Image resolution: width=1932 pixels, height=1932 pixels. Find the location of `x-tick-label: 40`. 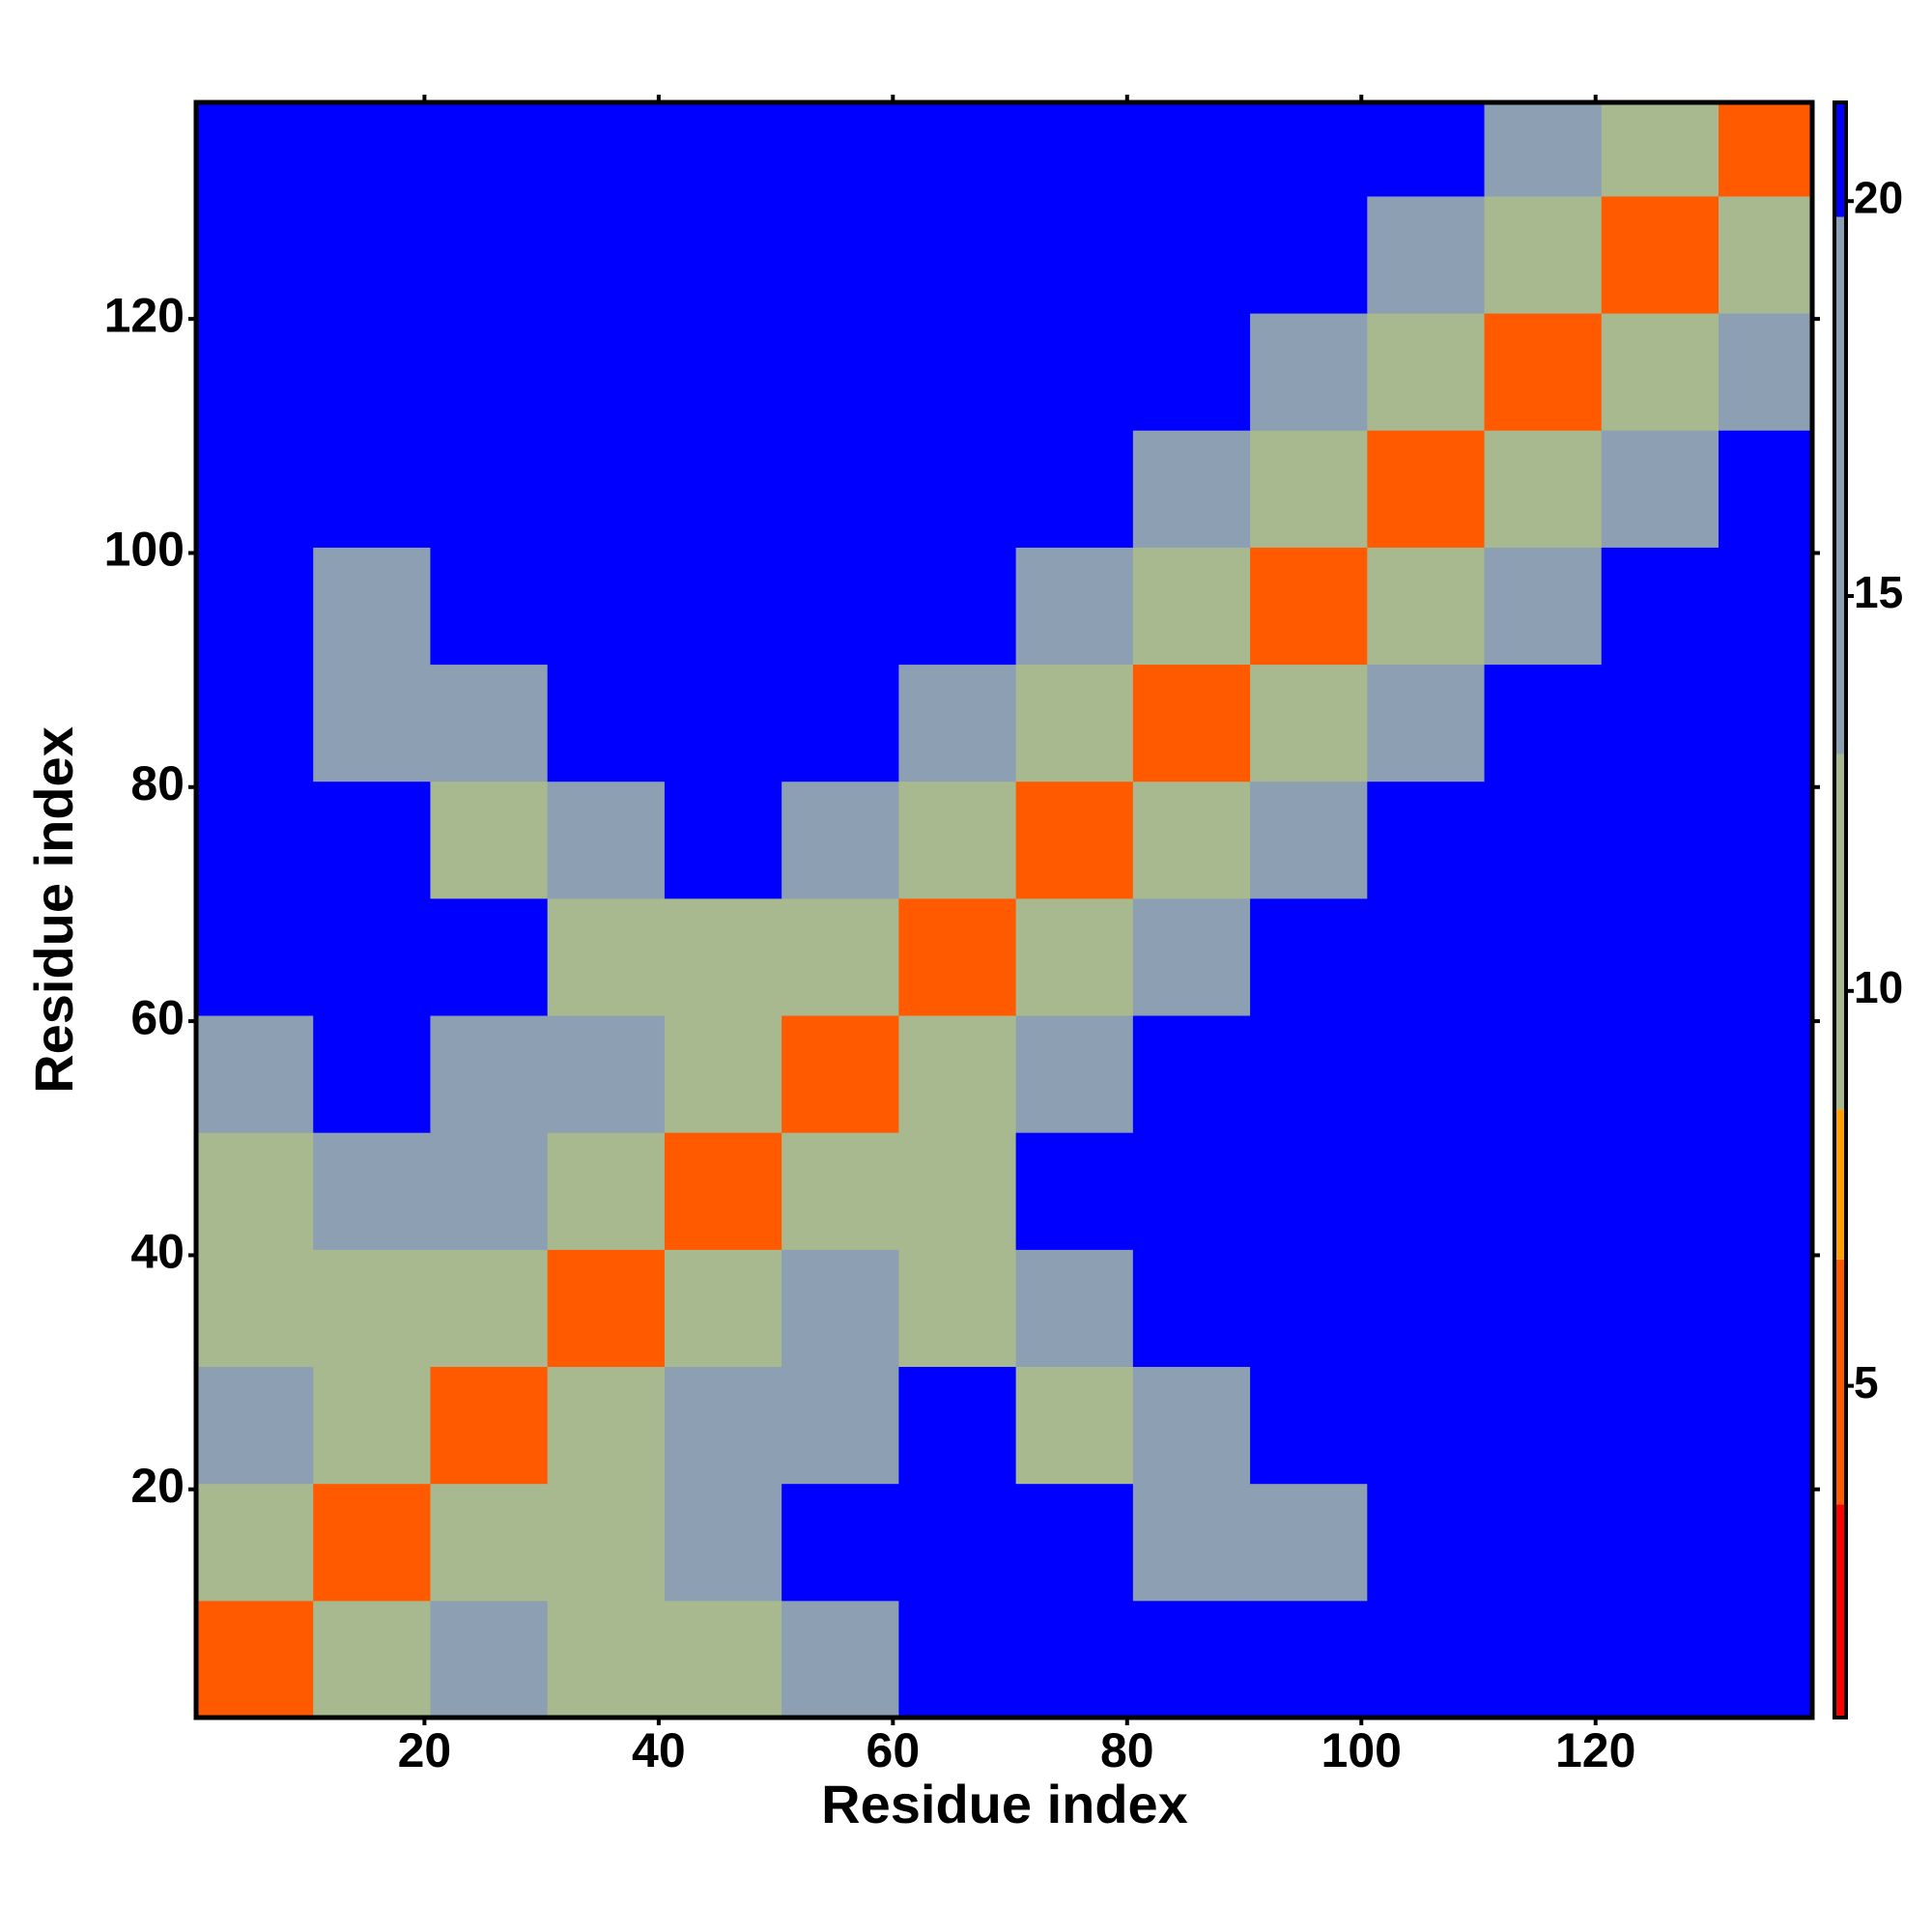

x-tick-label: 40 is located at coordinates (659, 1750).